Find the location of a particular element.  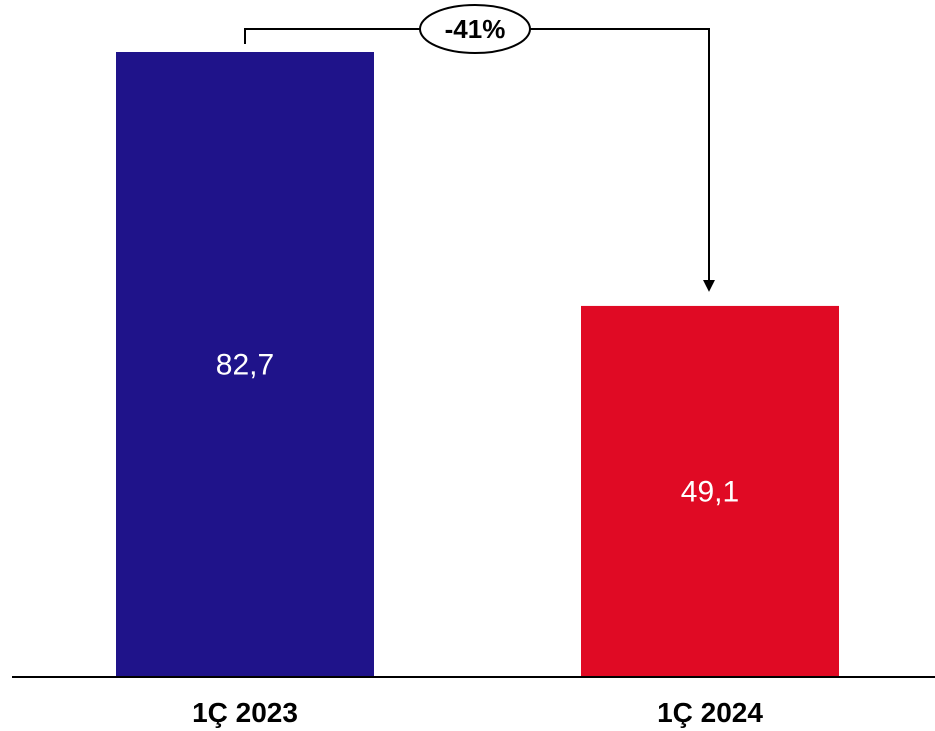

category-label: 1Ç 2024 is located at coordinates (710, 712).